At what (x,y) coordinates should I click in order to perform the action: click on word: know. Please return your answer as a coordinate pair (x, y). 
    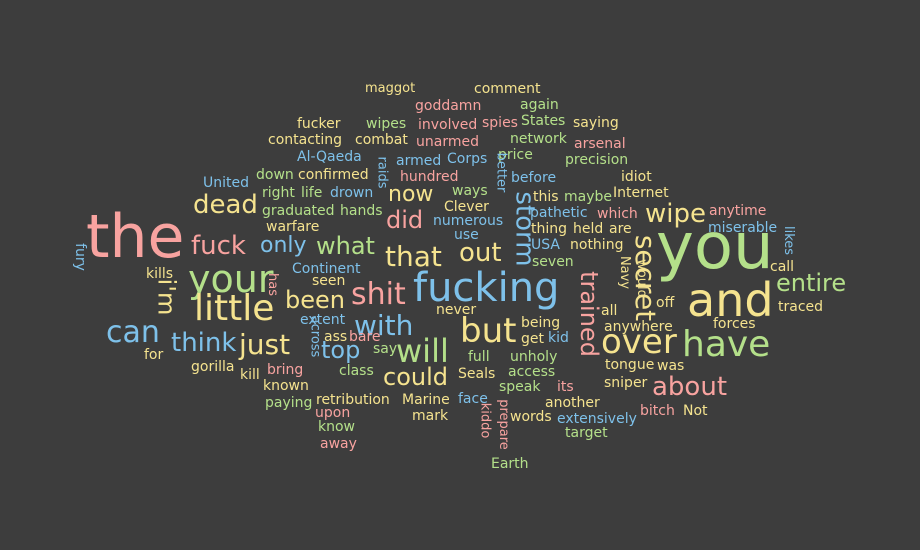
    Looking at the image, I should click on (336, 427).